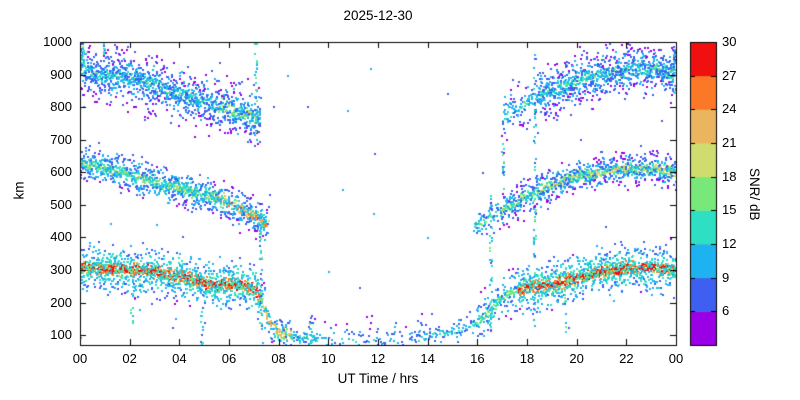  Describe the element at coordinates (626, 358) in the screenshot. I see `tick-label: 22` at that location.